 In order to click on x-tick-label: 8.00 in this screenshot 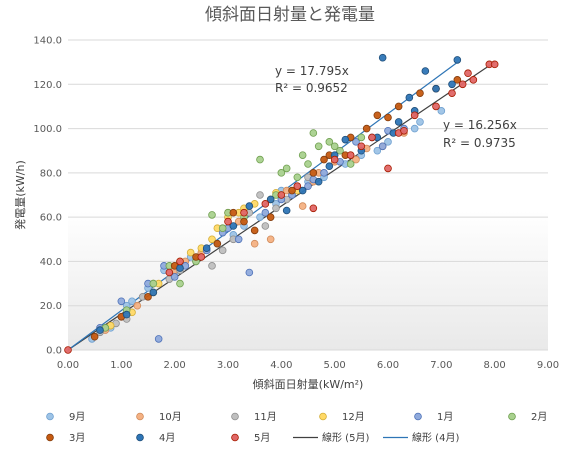, I will do `click(495, 365)`.